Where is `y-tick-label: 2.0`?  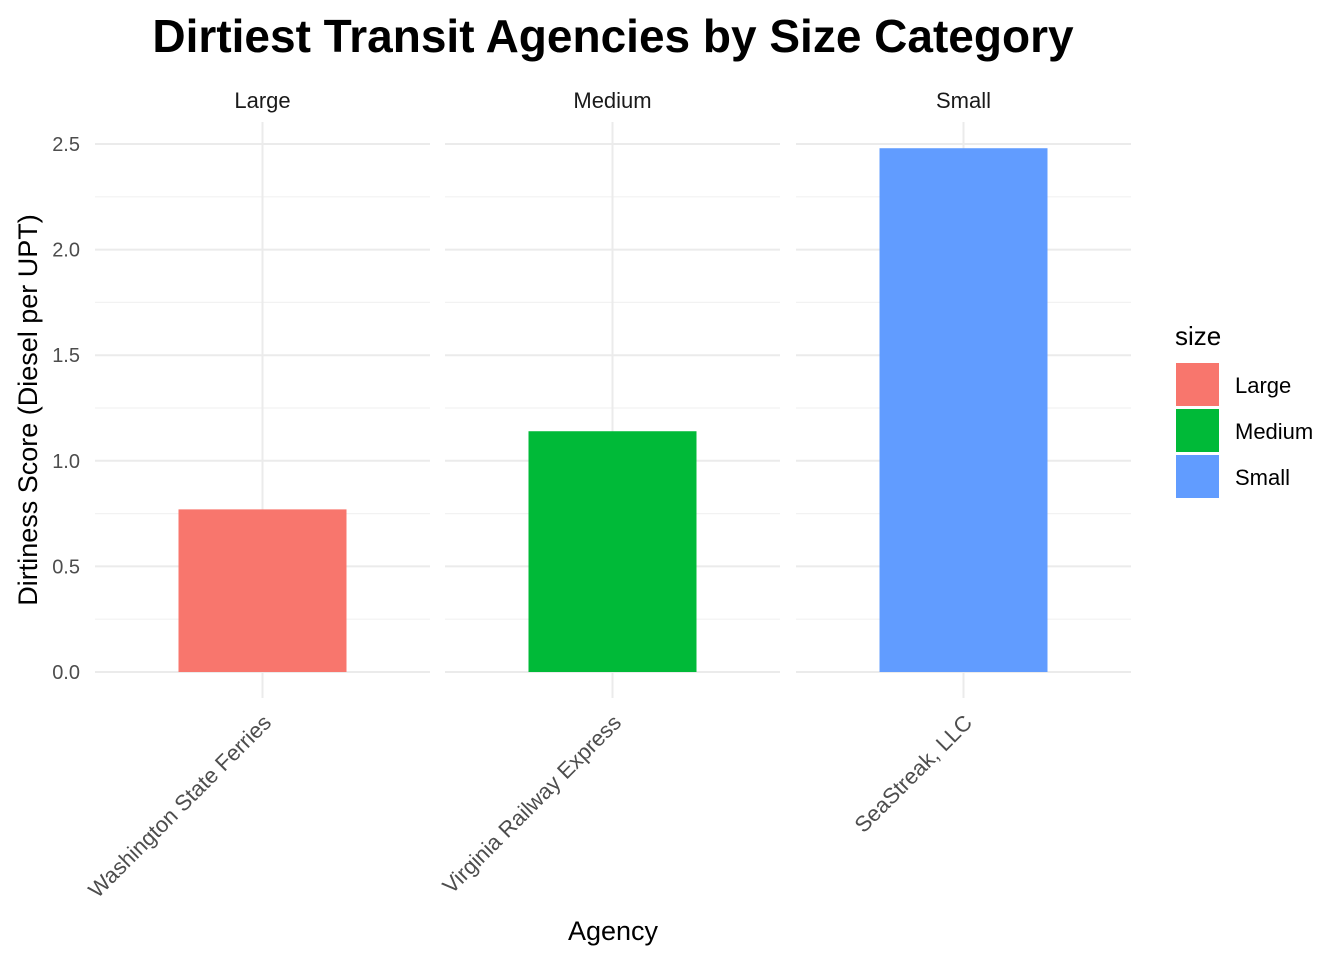
y-tick-label: 2.0 is located at coordinates (66, 251).